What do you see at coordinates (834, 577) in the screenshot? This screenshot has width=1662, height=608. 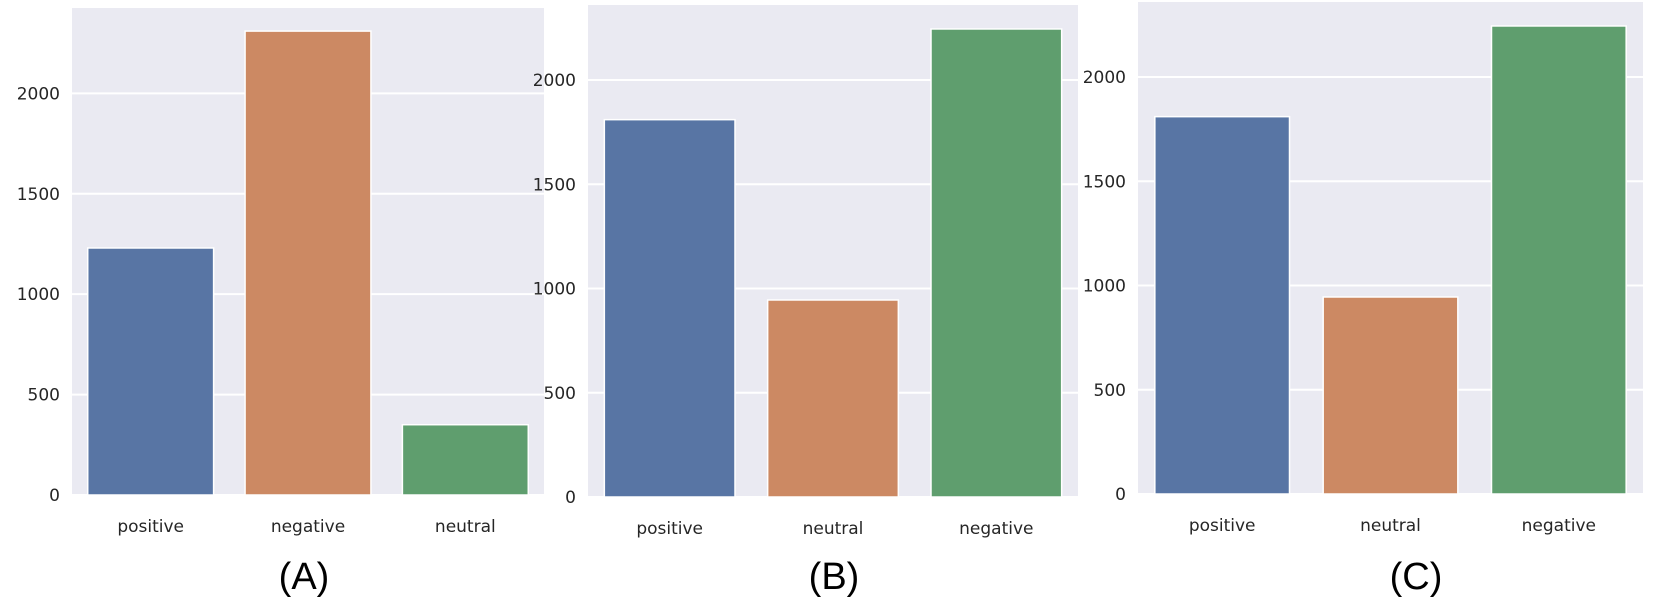 I see `panel-caption-b: (B)` at bounding box center [834, 577].